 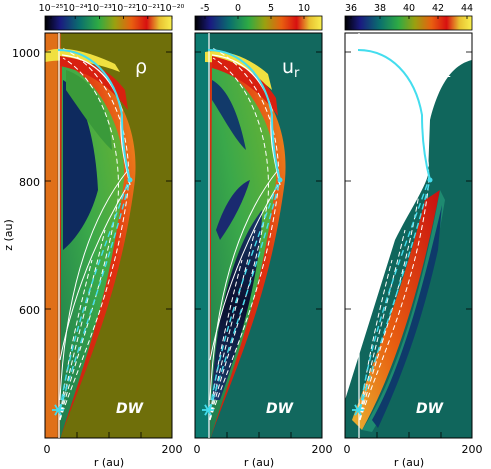 I want to click on colorbar-uz: 36 38 40 42 44, so click(x=408, y=17).